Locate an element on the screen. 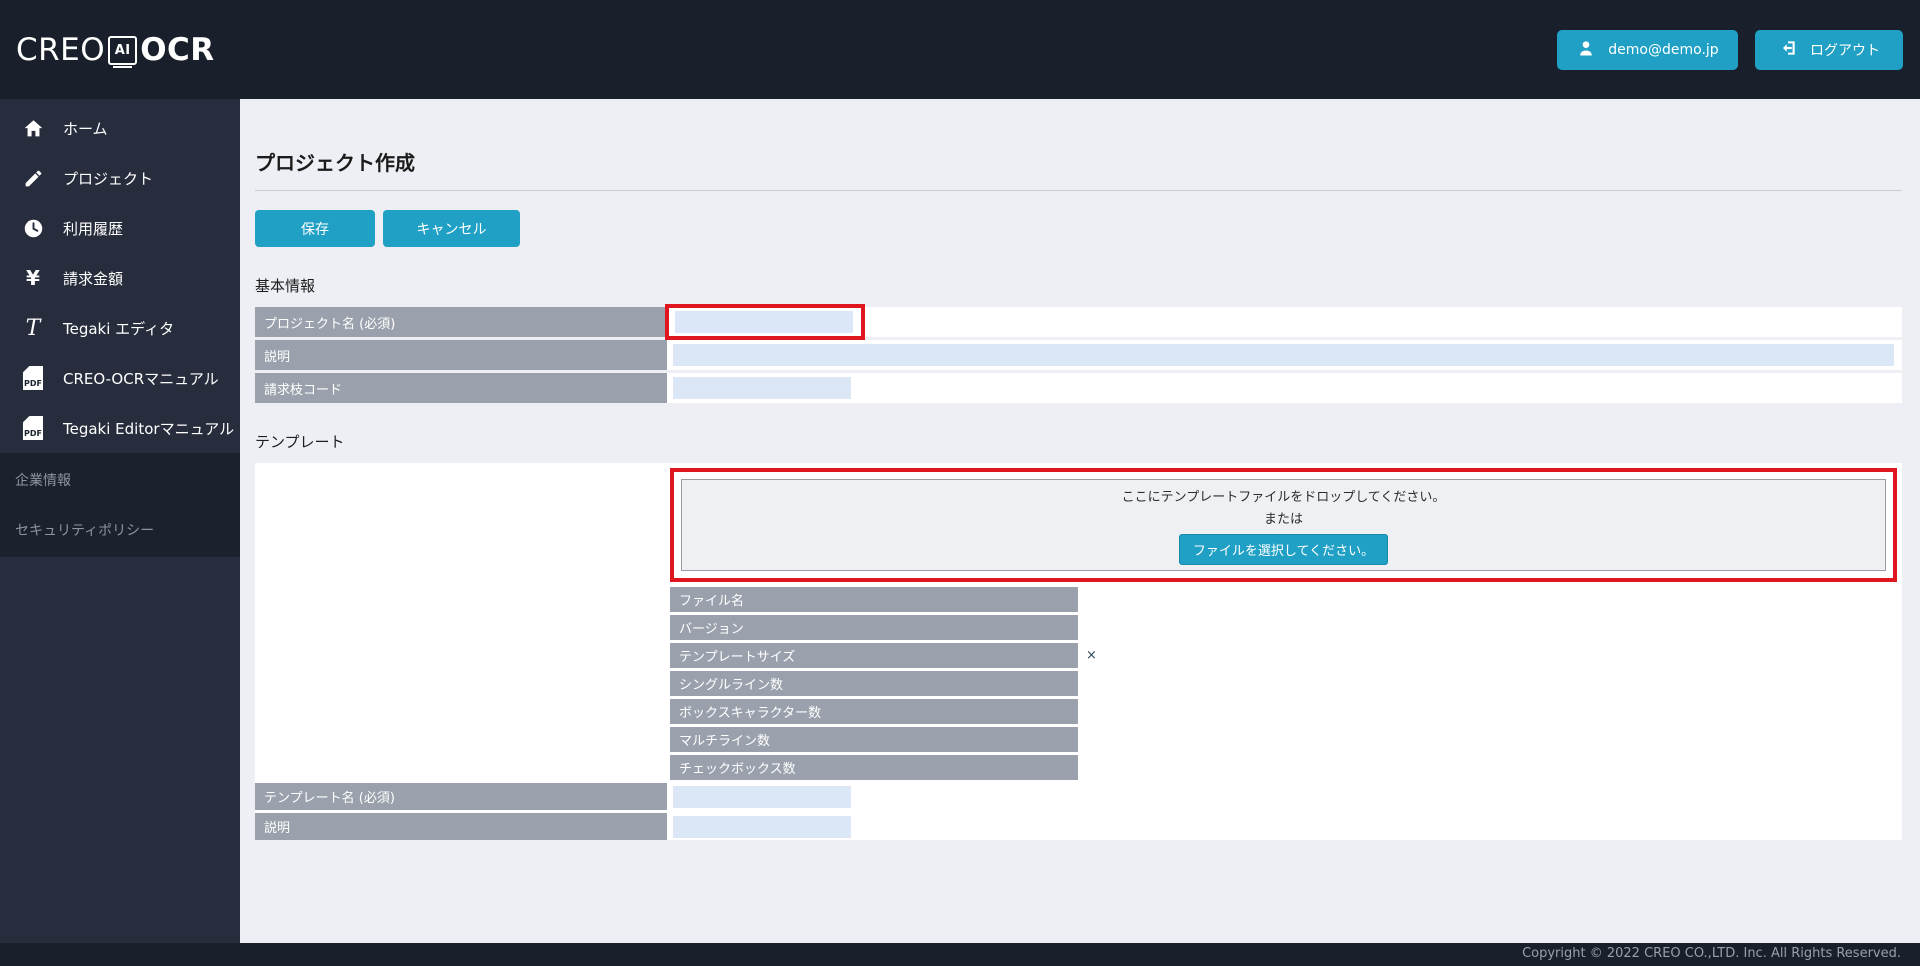  billing-branch-code-input is located at coordinates (762, 388).